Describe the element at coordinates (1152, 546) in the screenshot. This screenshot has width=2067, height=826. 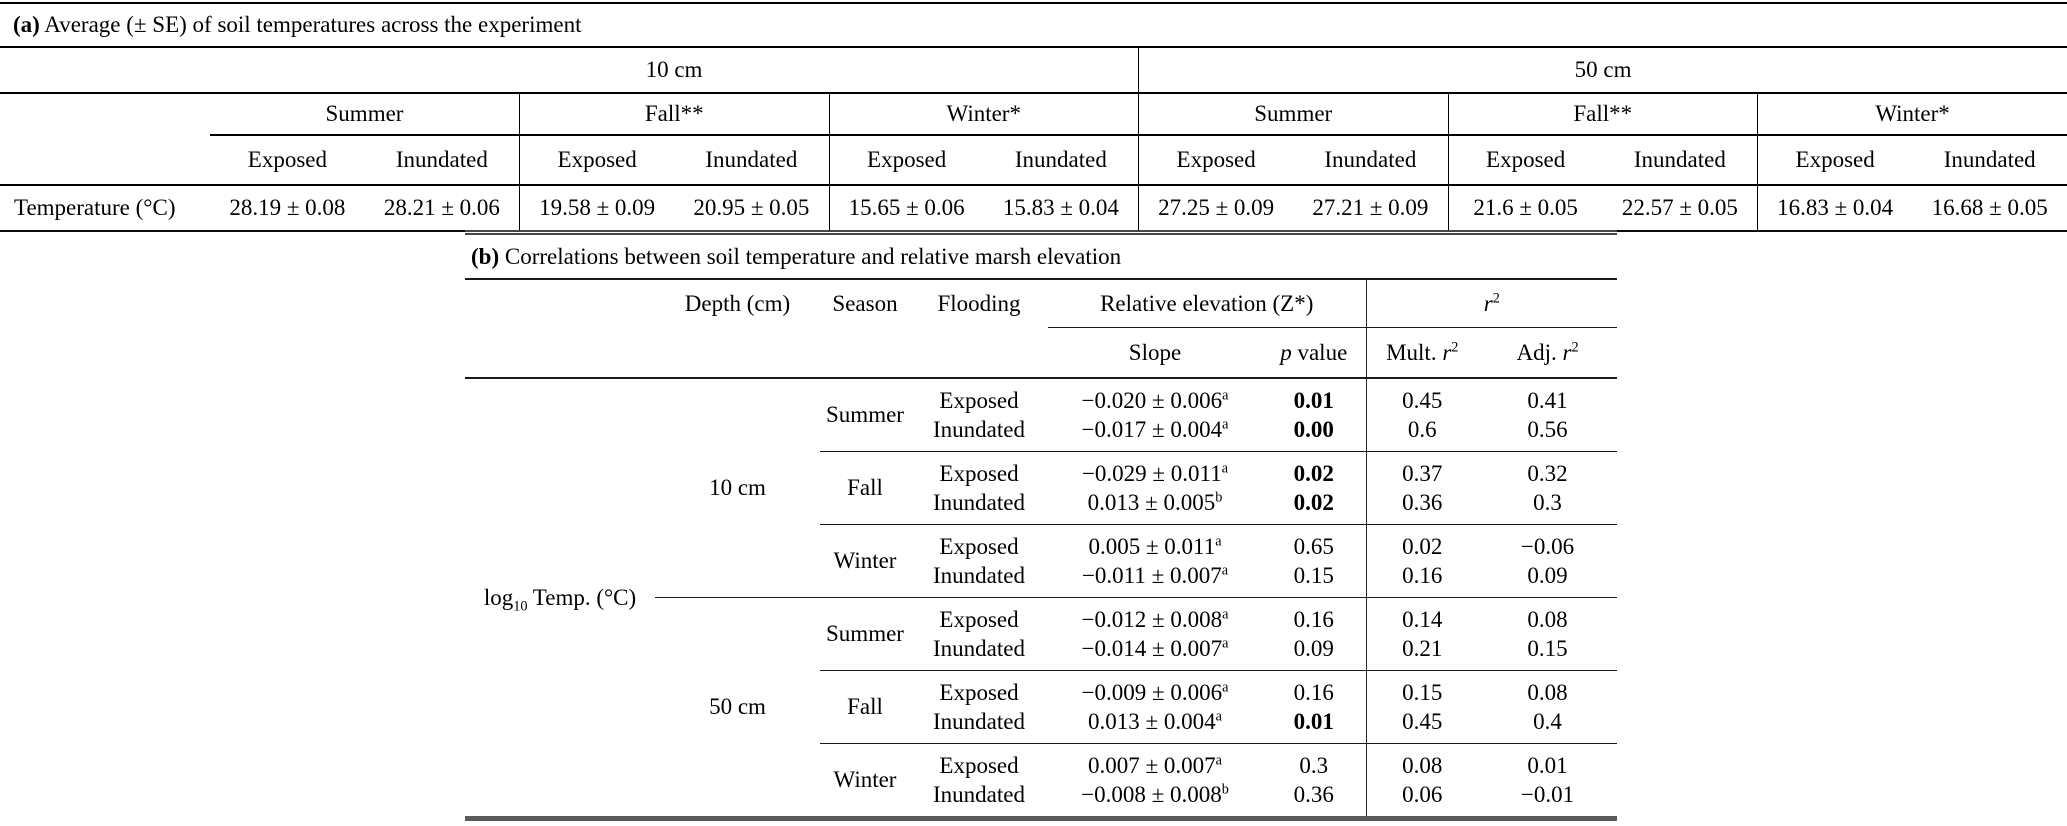
I see `slope-number: 0.005 ± 0.011` at that location.